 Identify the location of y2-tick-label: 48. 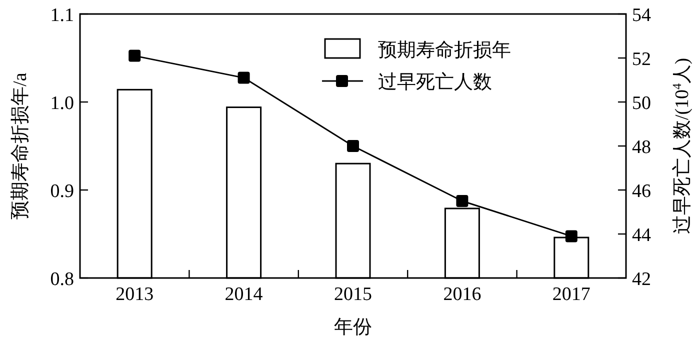
(641, 147).